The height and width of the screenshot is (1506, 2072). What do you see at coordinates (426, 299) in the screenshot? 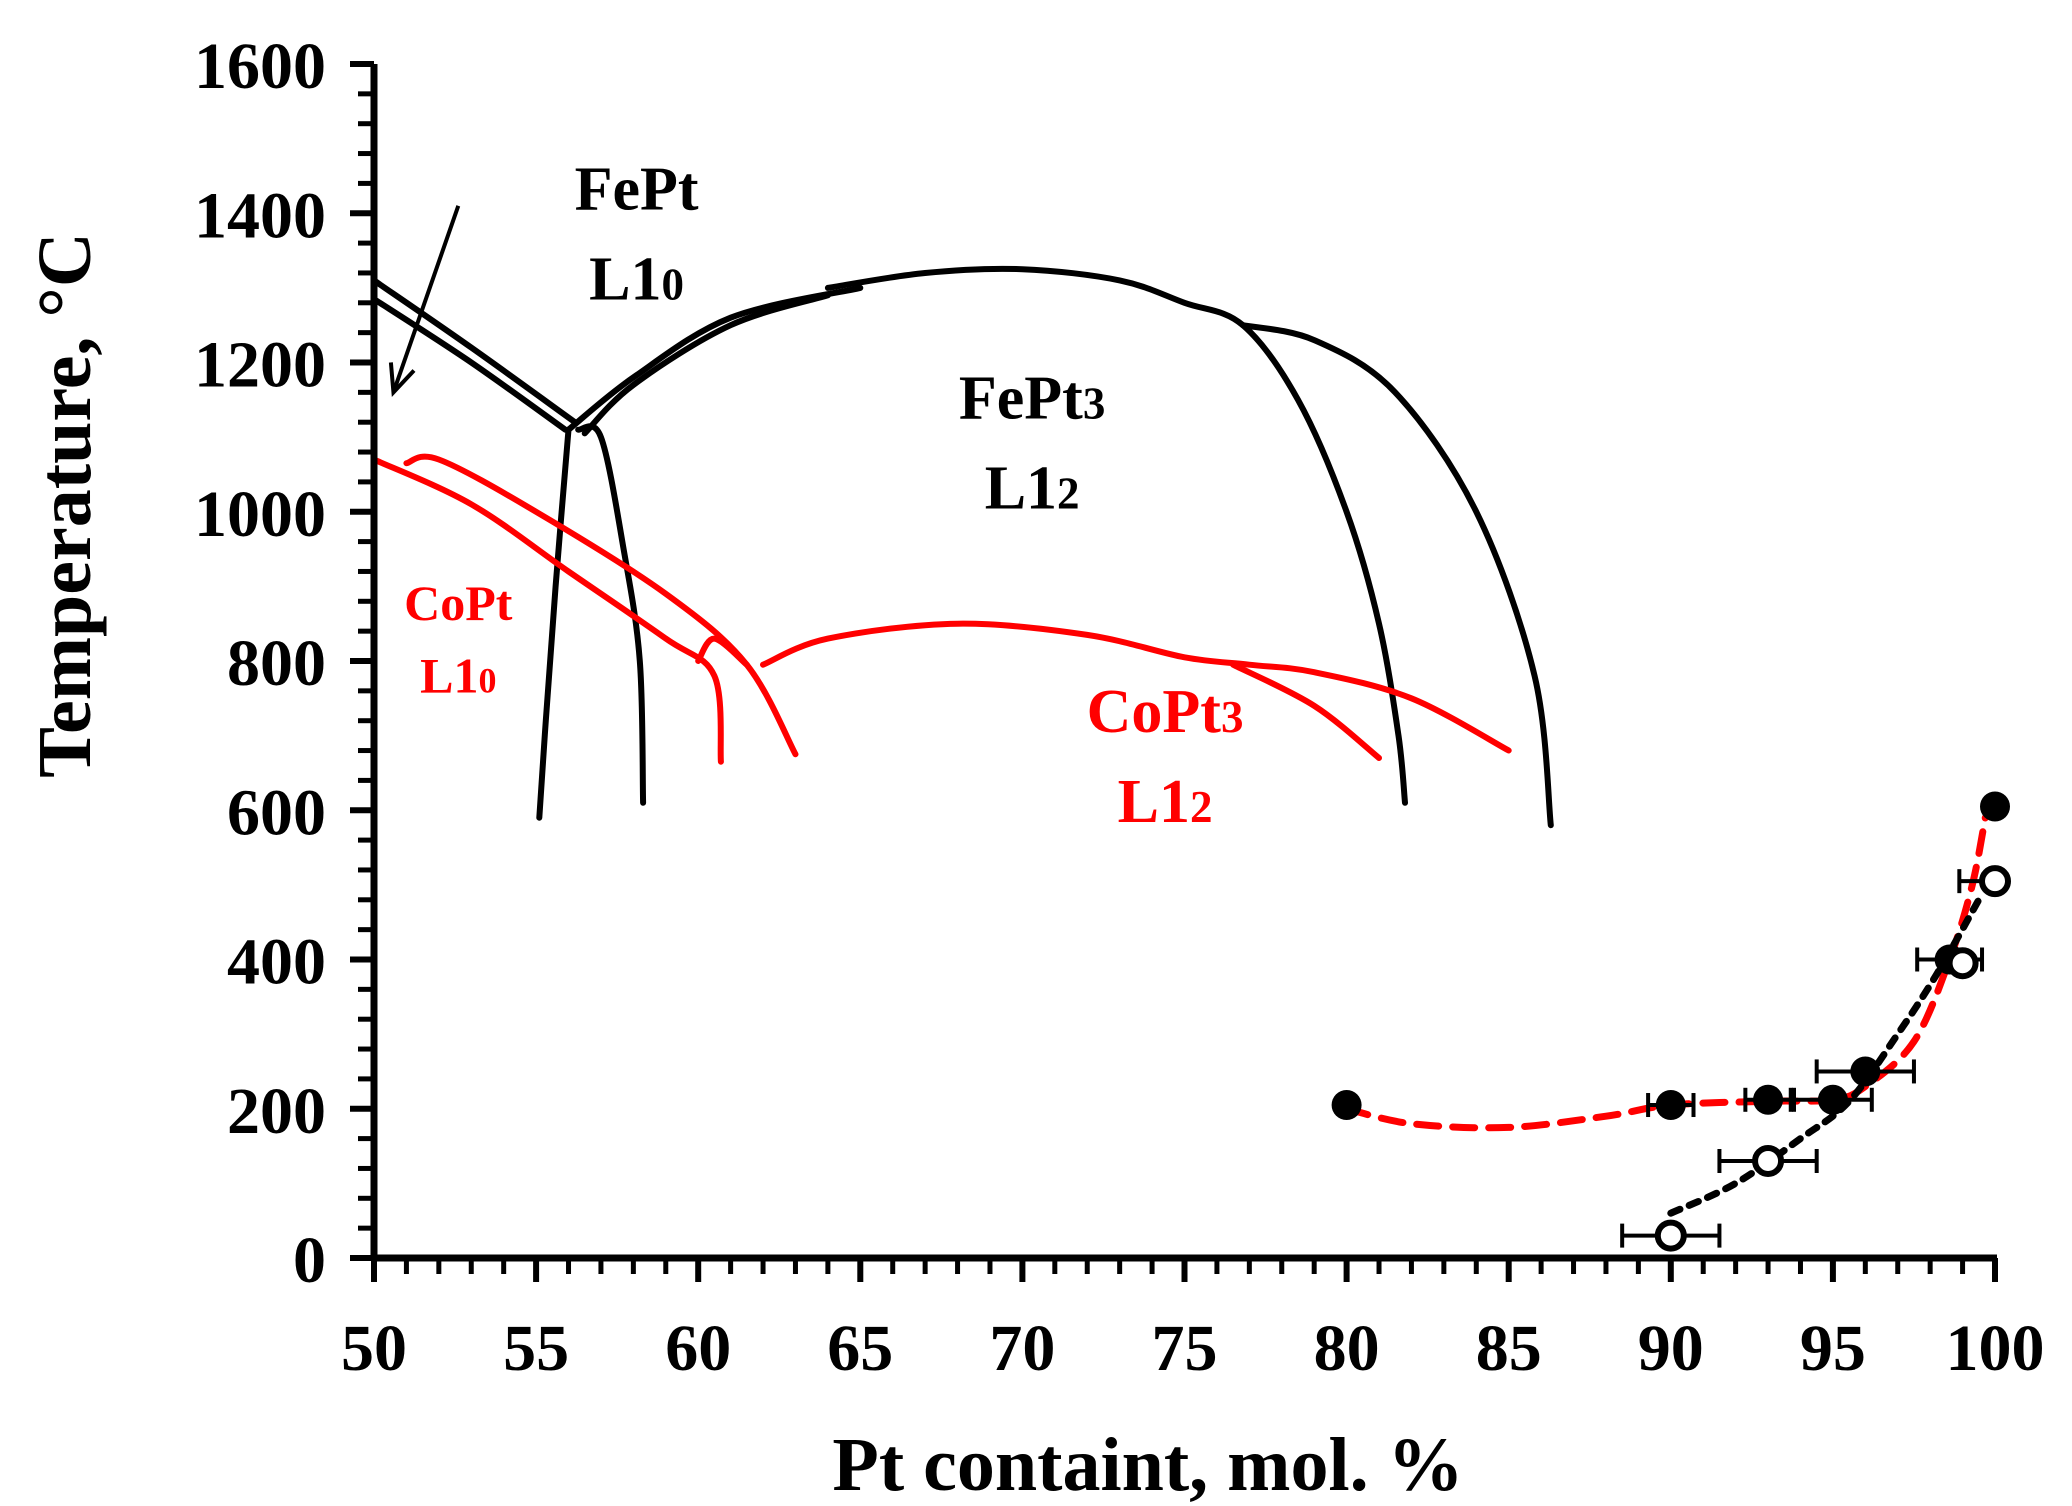
I see `arrow-line` at bounding box center [426, 299].